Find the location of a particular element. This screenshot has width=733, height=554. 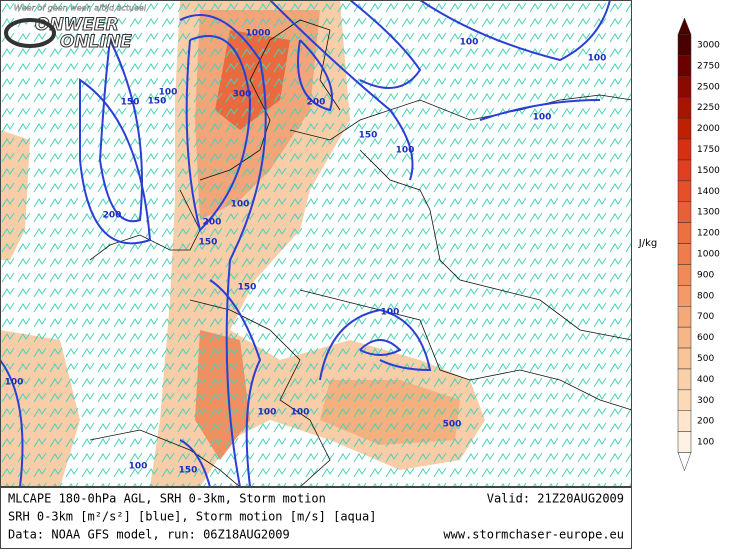

colorbar-bottom is located at coordinates (684, 462).